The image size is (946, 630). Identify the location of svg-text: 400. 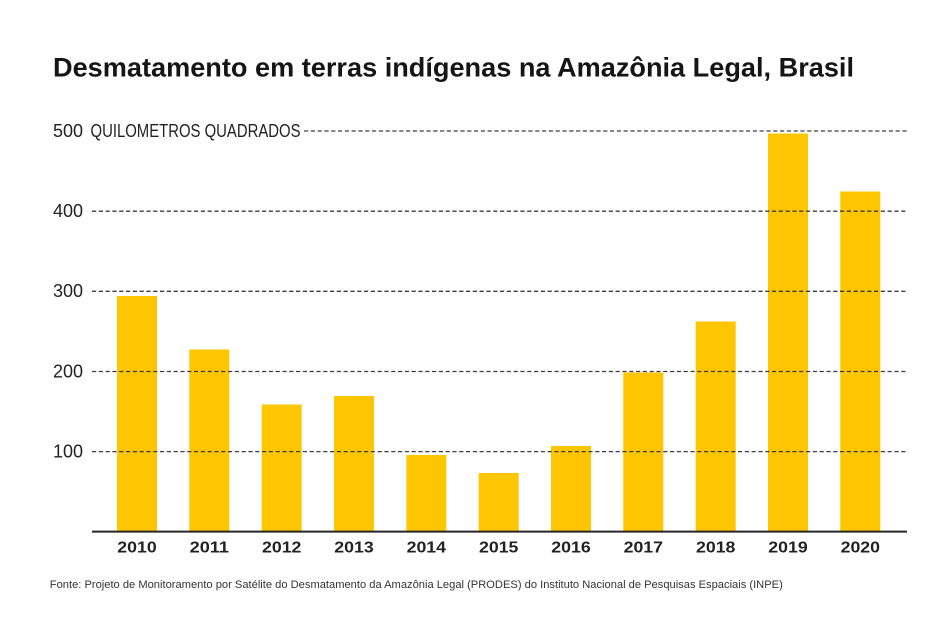
(68, 211).